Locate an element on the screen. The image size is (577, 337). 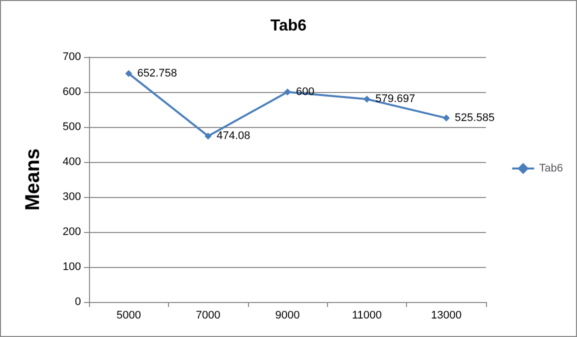
x-tick-label: 13000 is located at coordinates (446, 316).